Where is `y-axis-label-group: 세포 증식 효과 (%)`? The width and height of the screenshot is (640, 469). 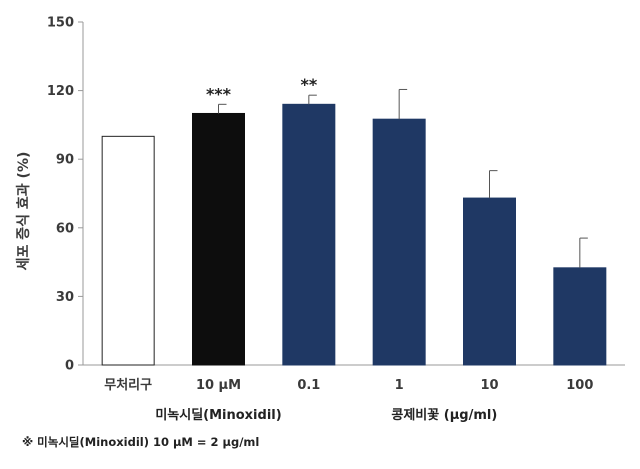
y-axis-label-group: 세포 증식 효과 (%) is located at coordinates (24, 211).